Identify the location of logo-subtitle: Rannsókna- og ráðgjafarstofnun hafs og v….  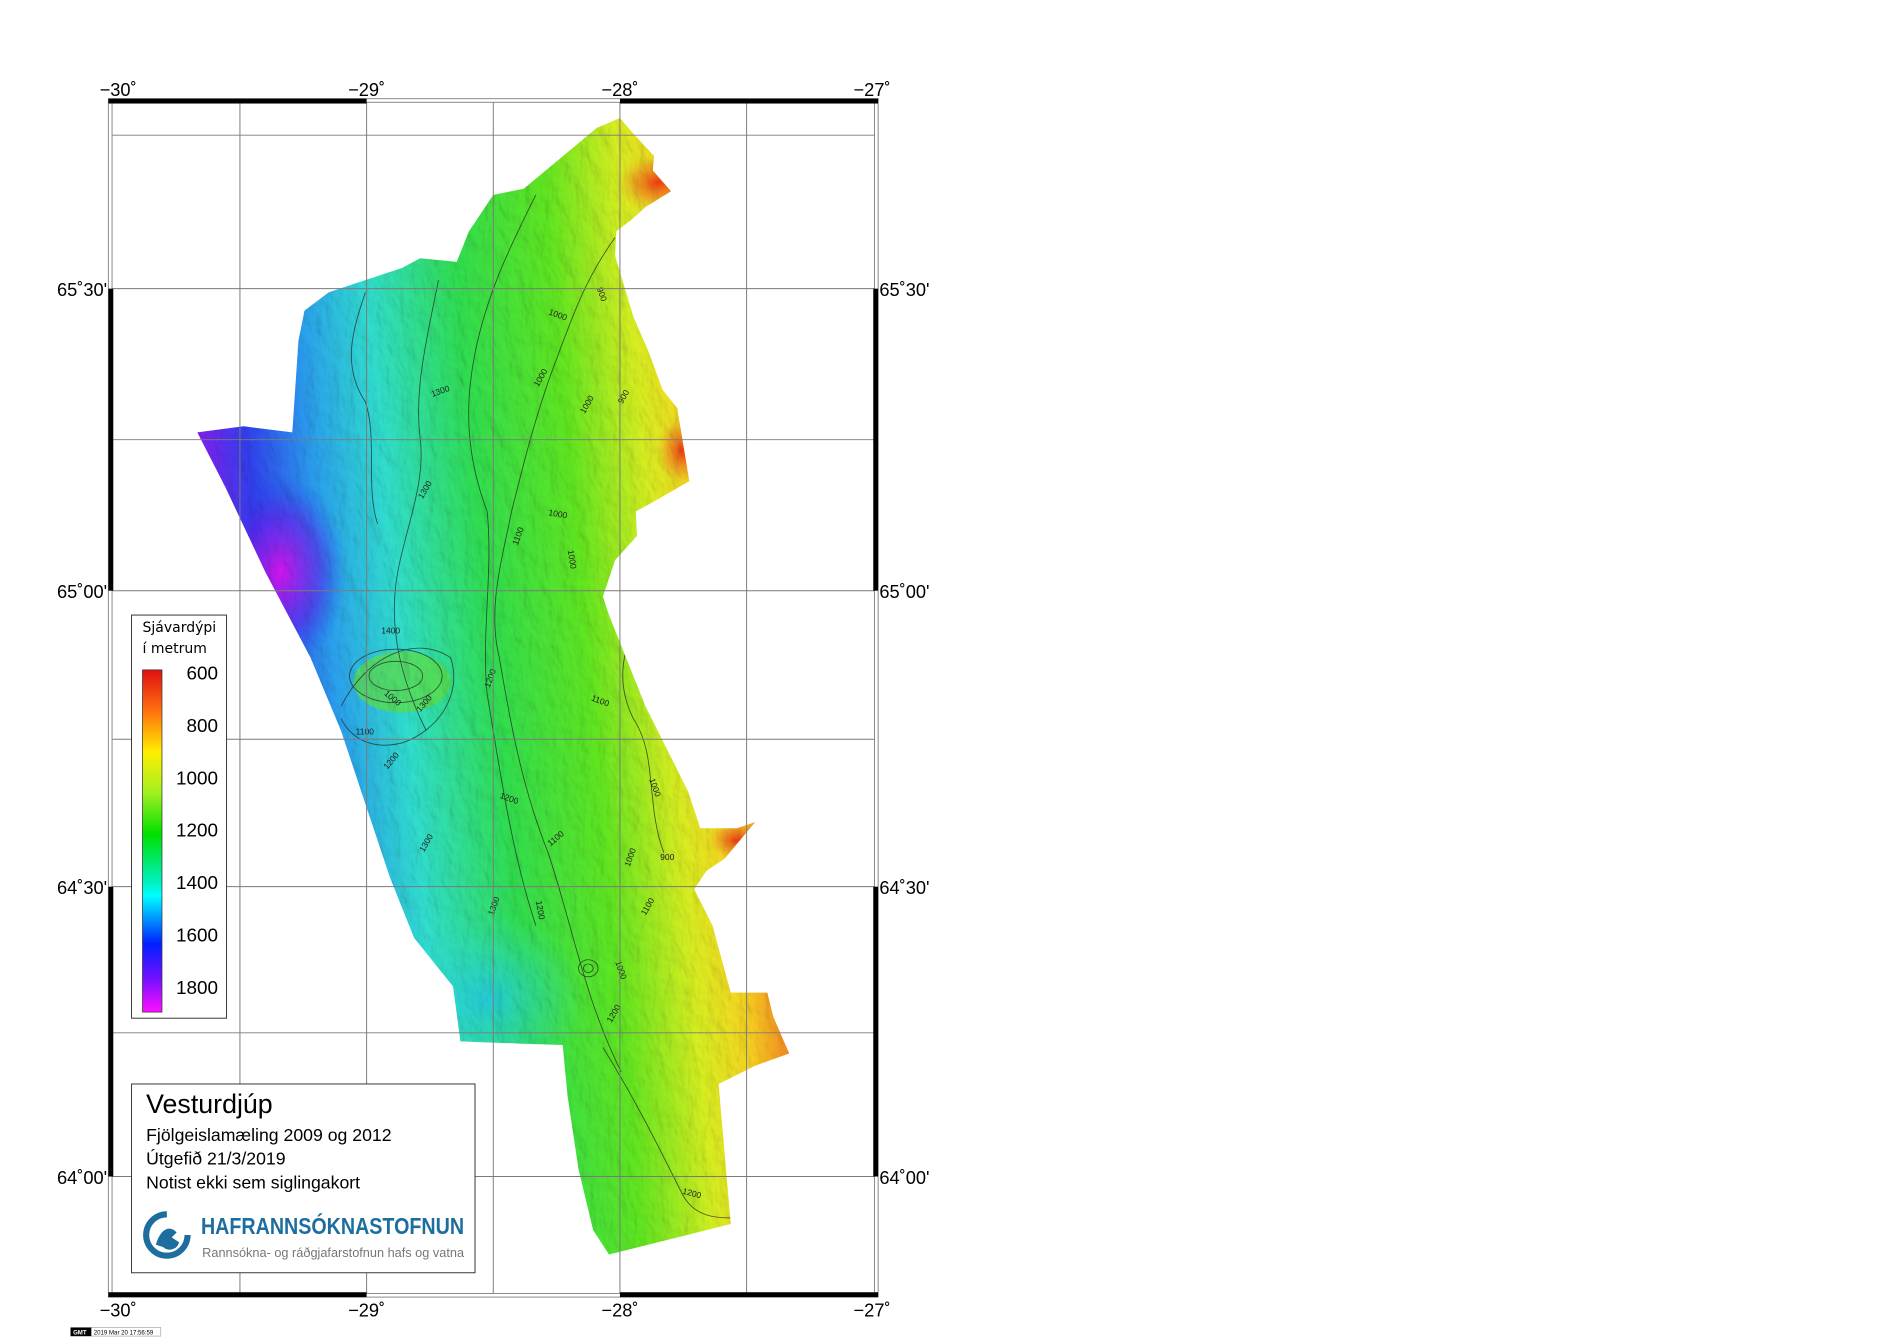
(333, 1252).